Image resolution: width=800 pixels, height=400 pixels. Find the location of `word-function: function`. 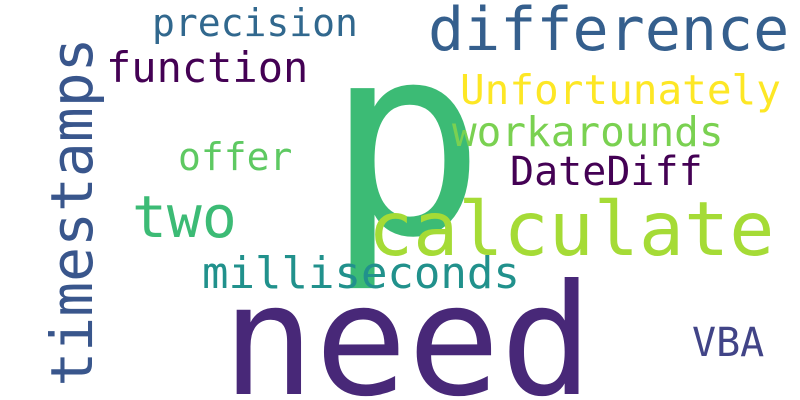

word-function: function is located at coordinates (207, 68).